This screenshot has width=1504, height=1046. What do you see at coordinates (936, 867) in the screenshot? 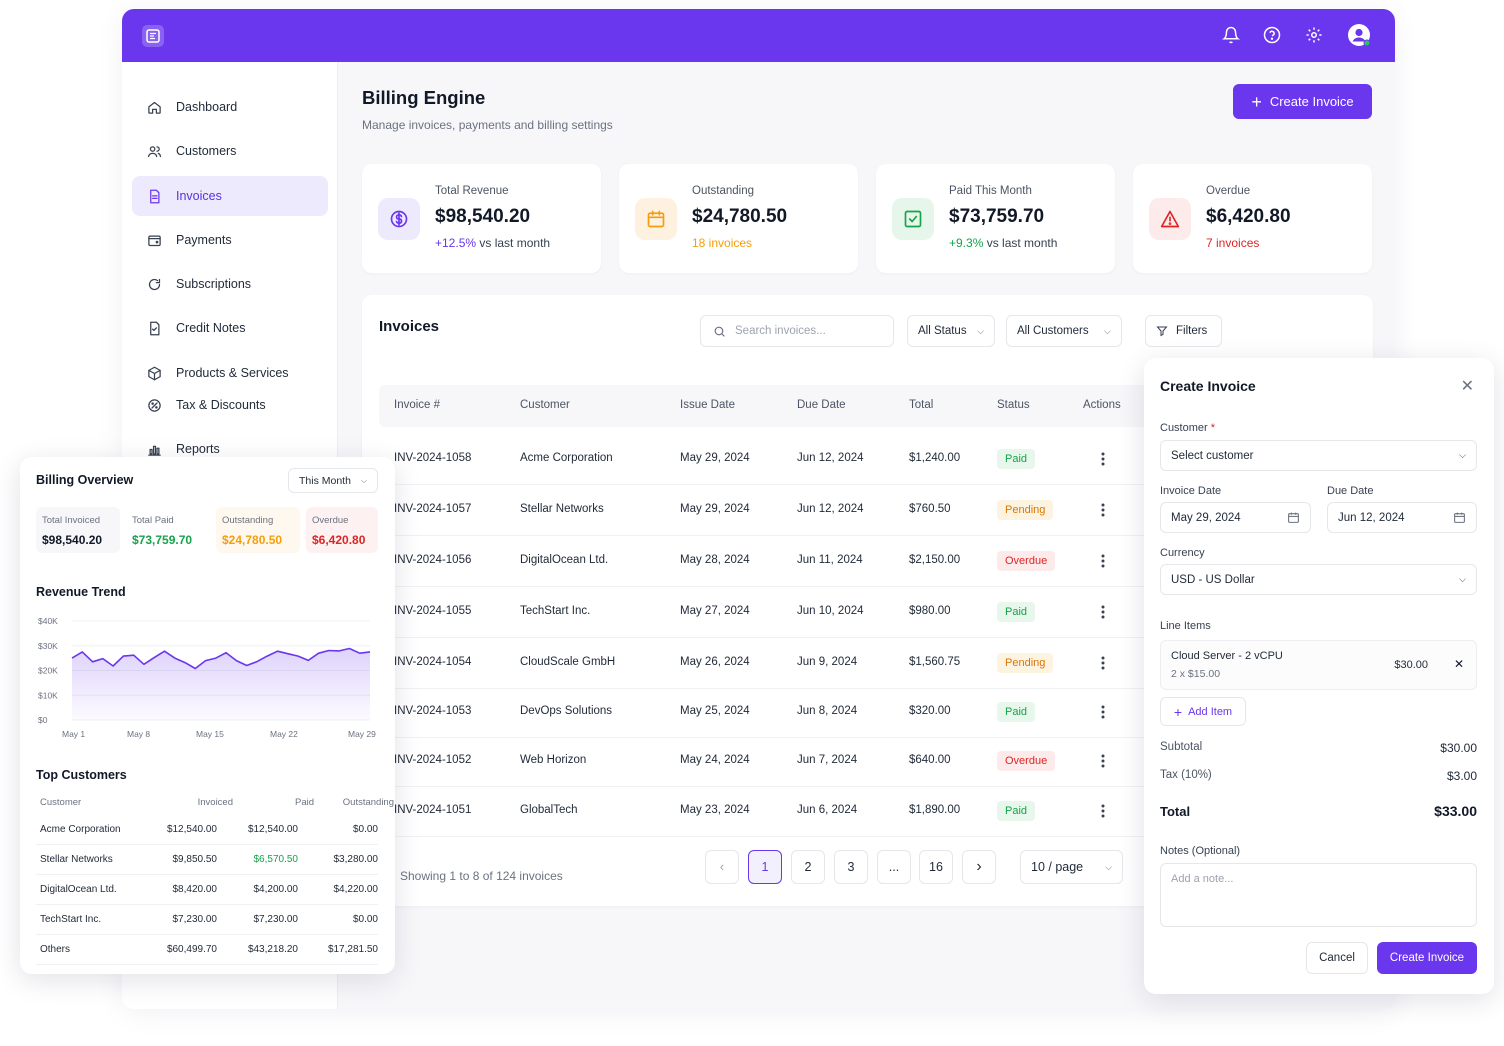
I see `page-button: 16` at bounding box center [936, 867].